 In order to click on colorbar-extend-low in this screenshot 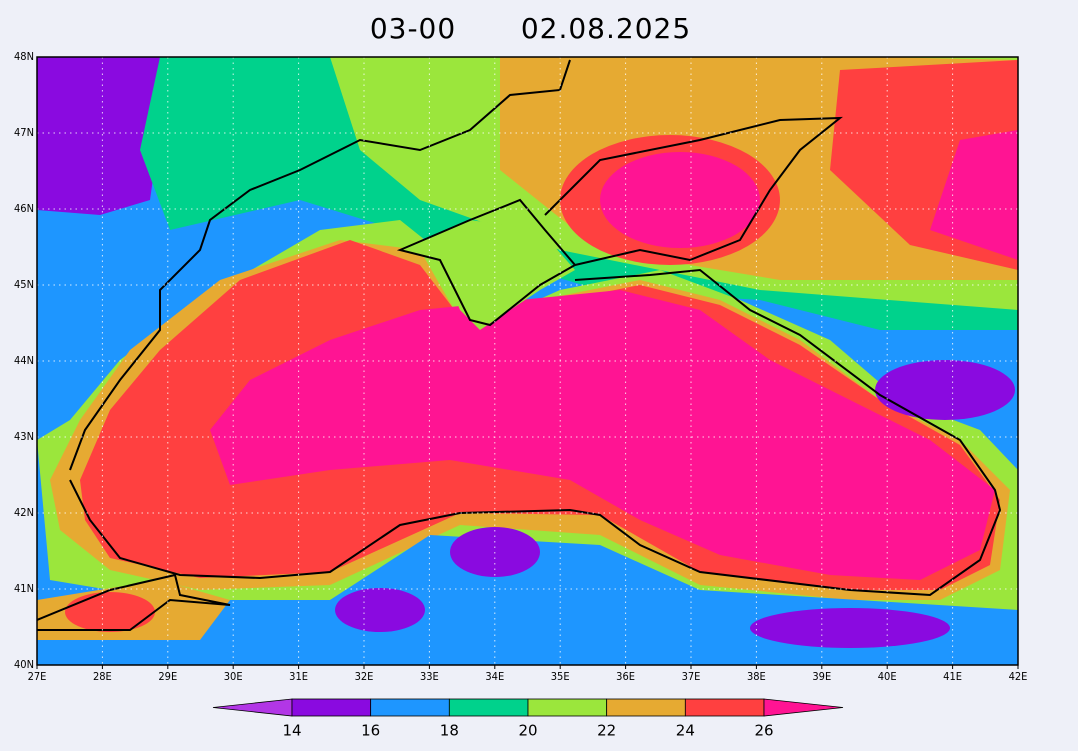, I will do `click(252, 707)`.